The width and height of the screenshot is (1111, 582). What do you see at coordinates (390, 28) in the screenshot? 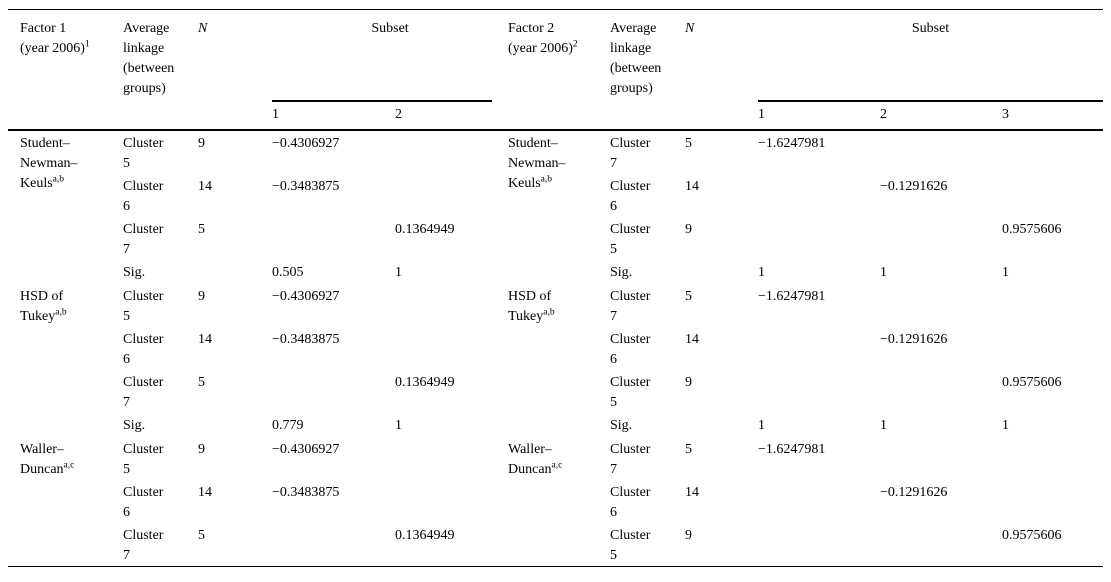
I see `subset1-label: Subset` at bounding box center [390, 28].